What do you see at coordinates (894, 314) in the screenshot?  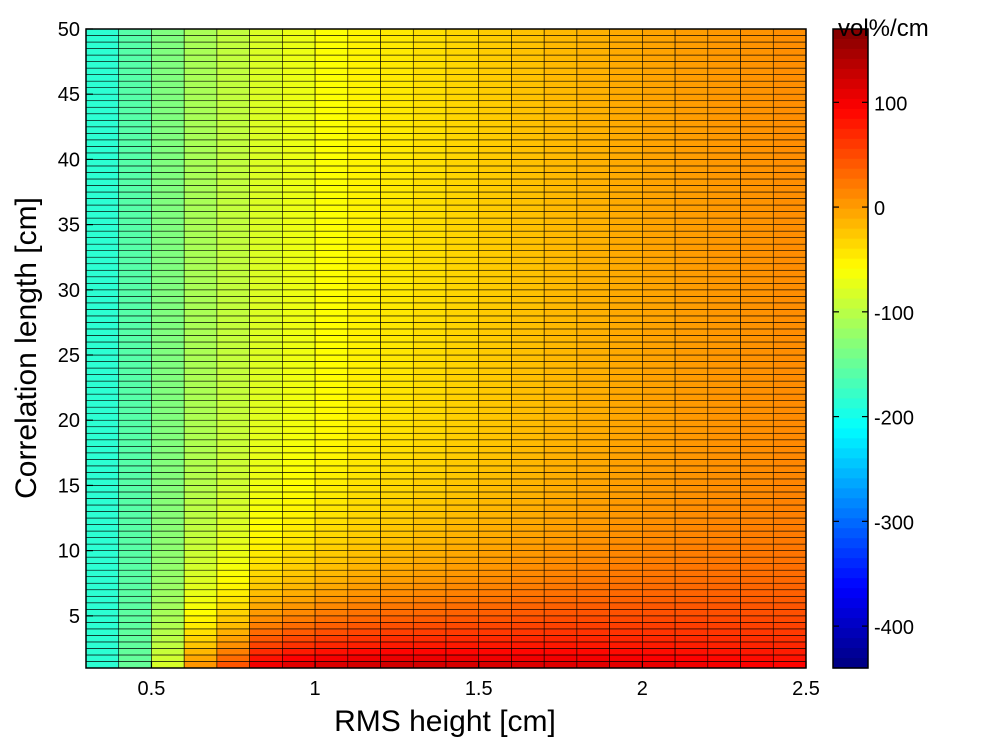 I see `colorbar-tick-label: -100` at bounding box center [894, 314].